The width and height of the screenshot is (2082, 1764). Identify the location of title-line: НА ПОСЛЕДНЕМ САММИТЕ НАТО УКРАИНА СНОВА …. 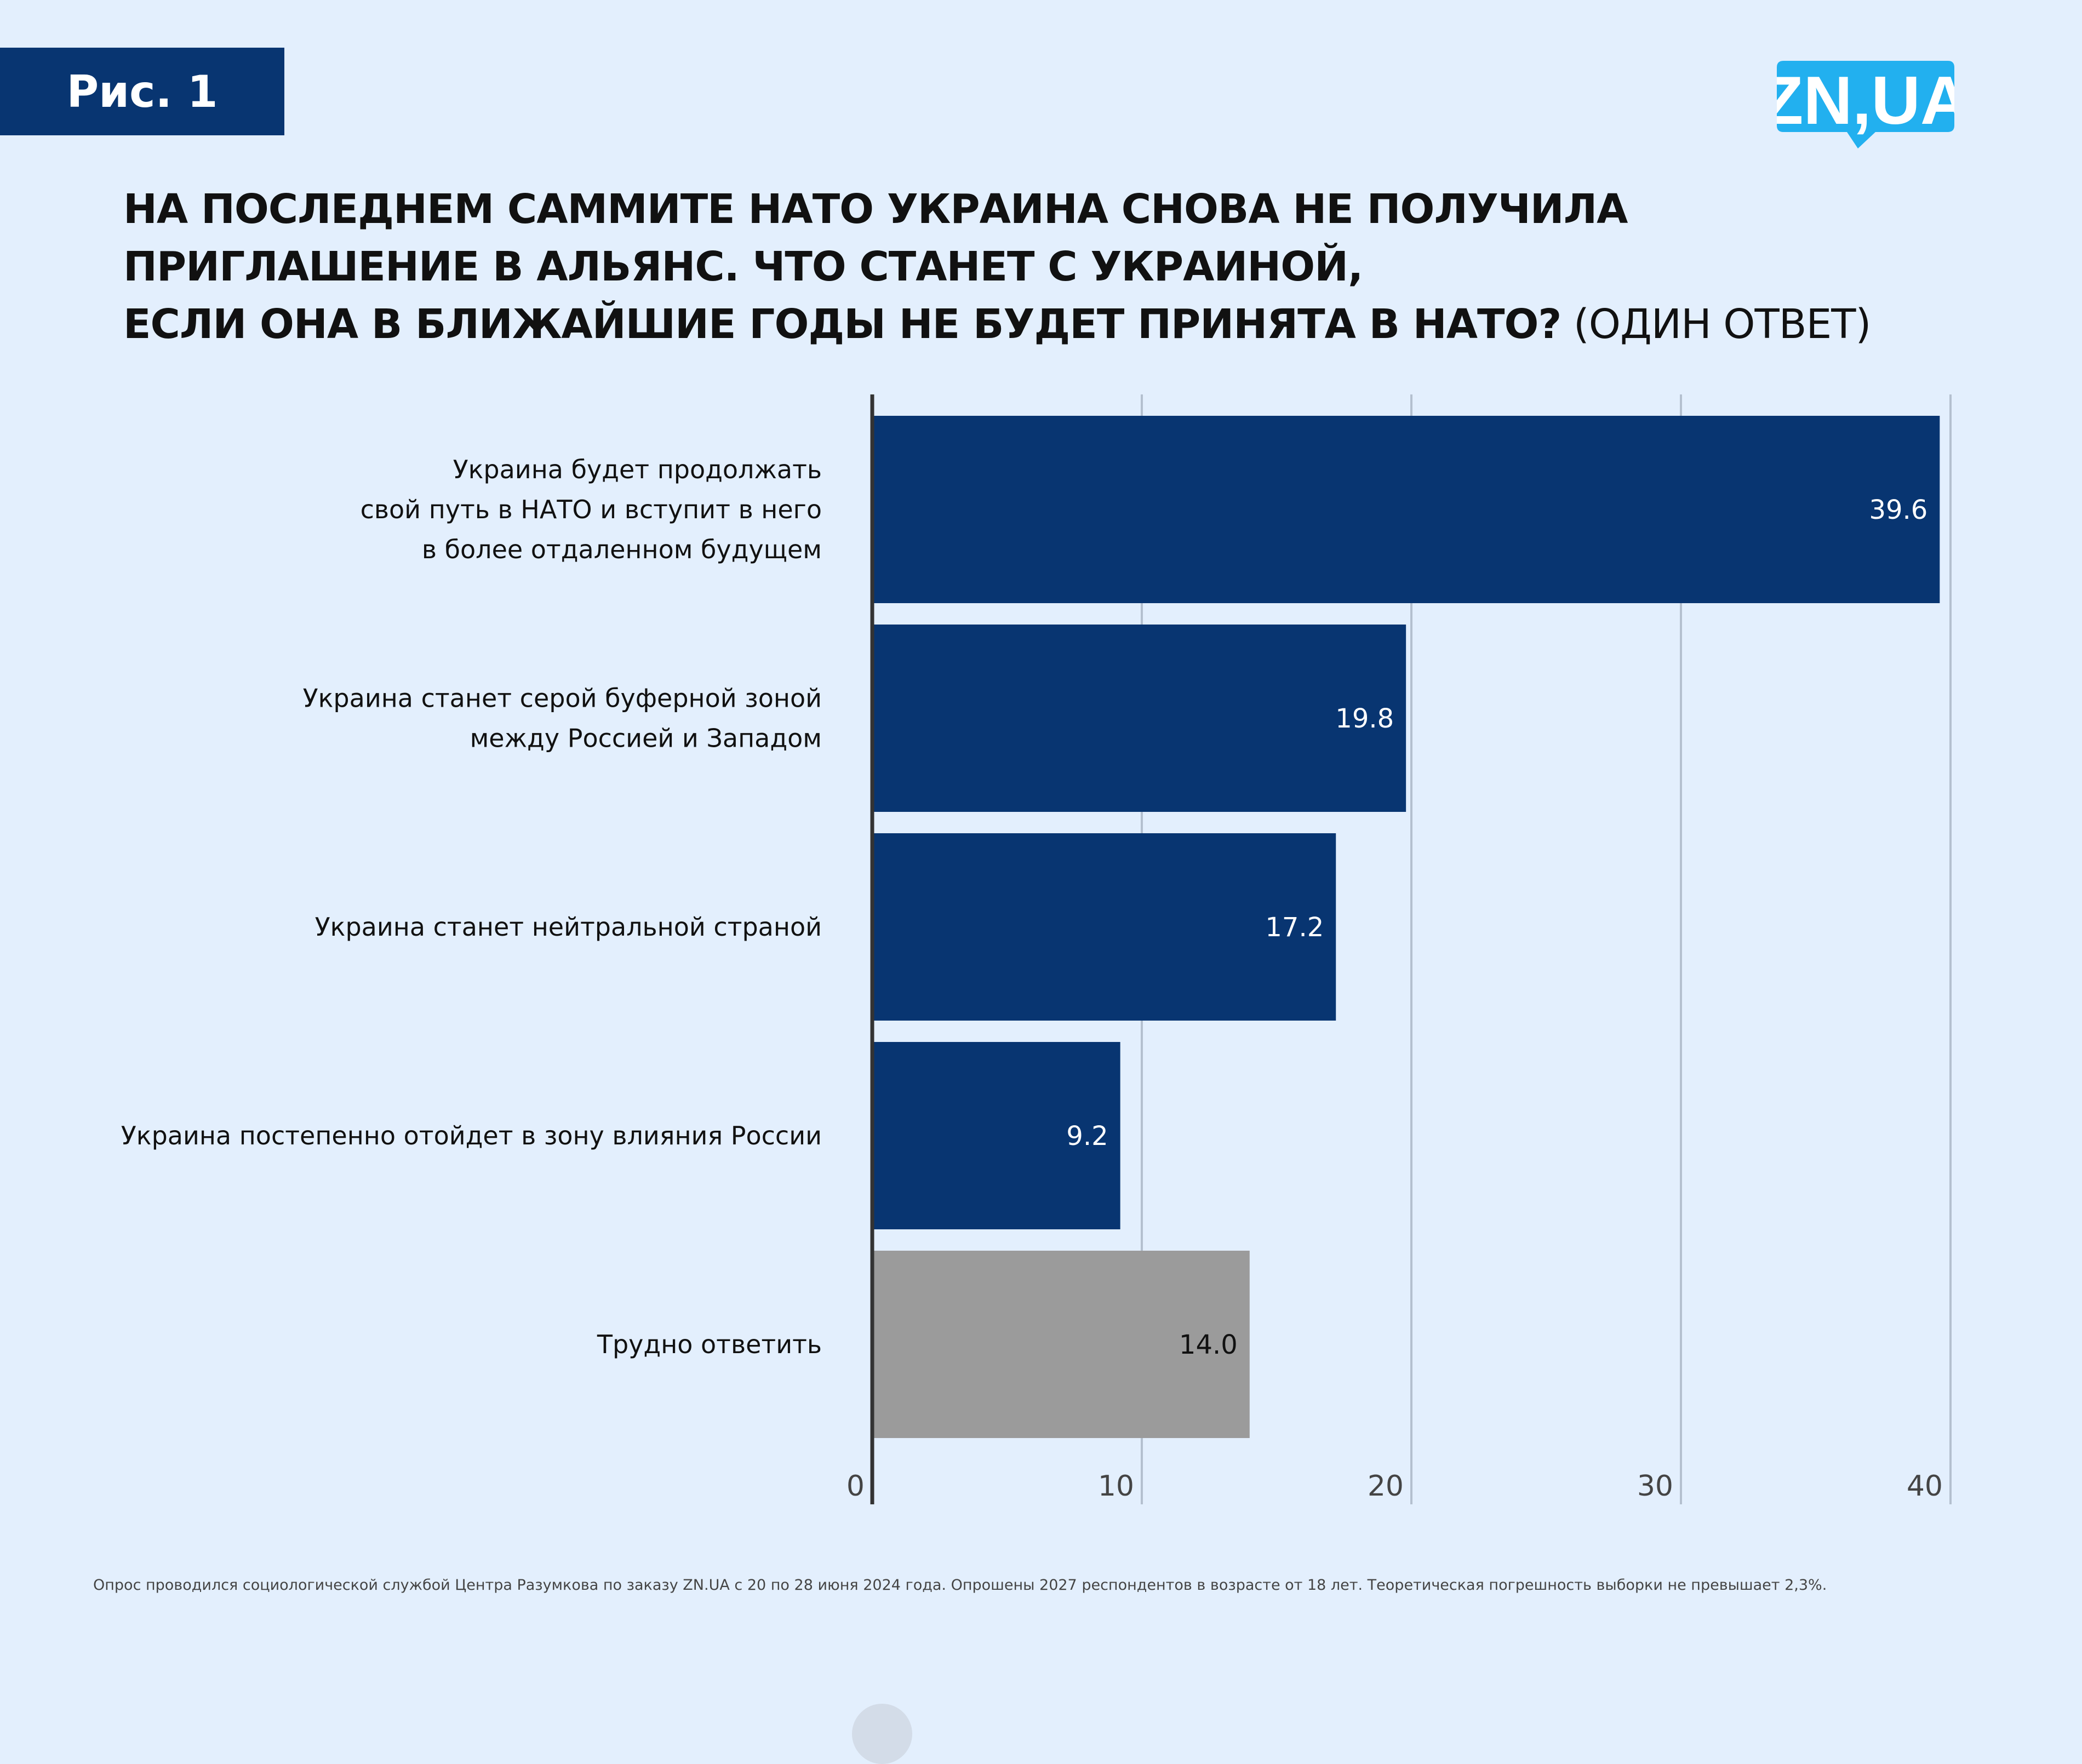
(875, 209).